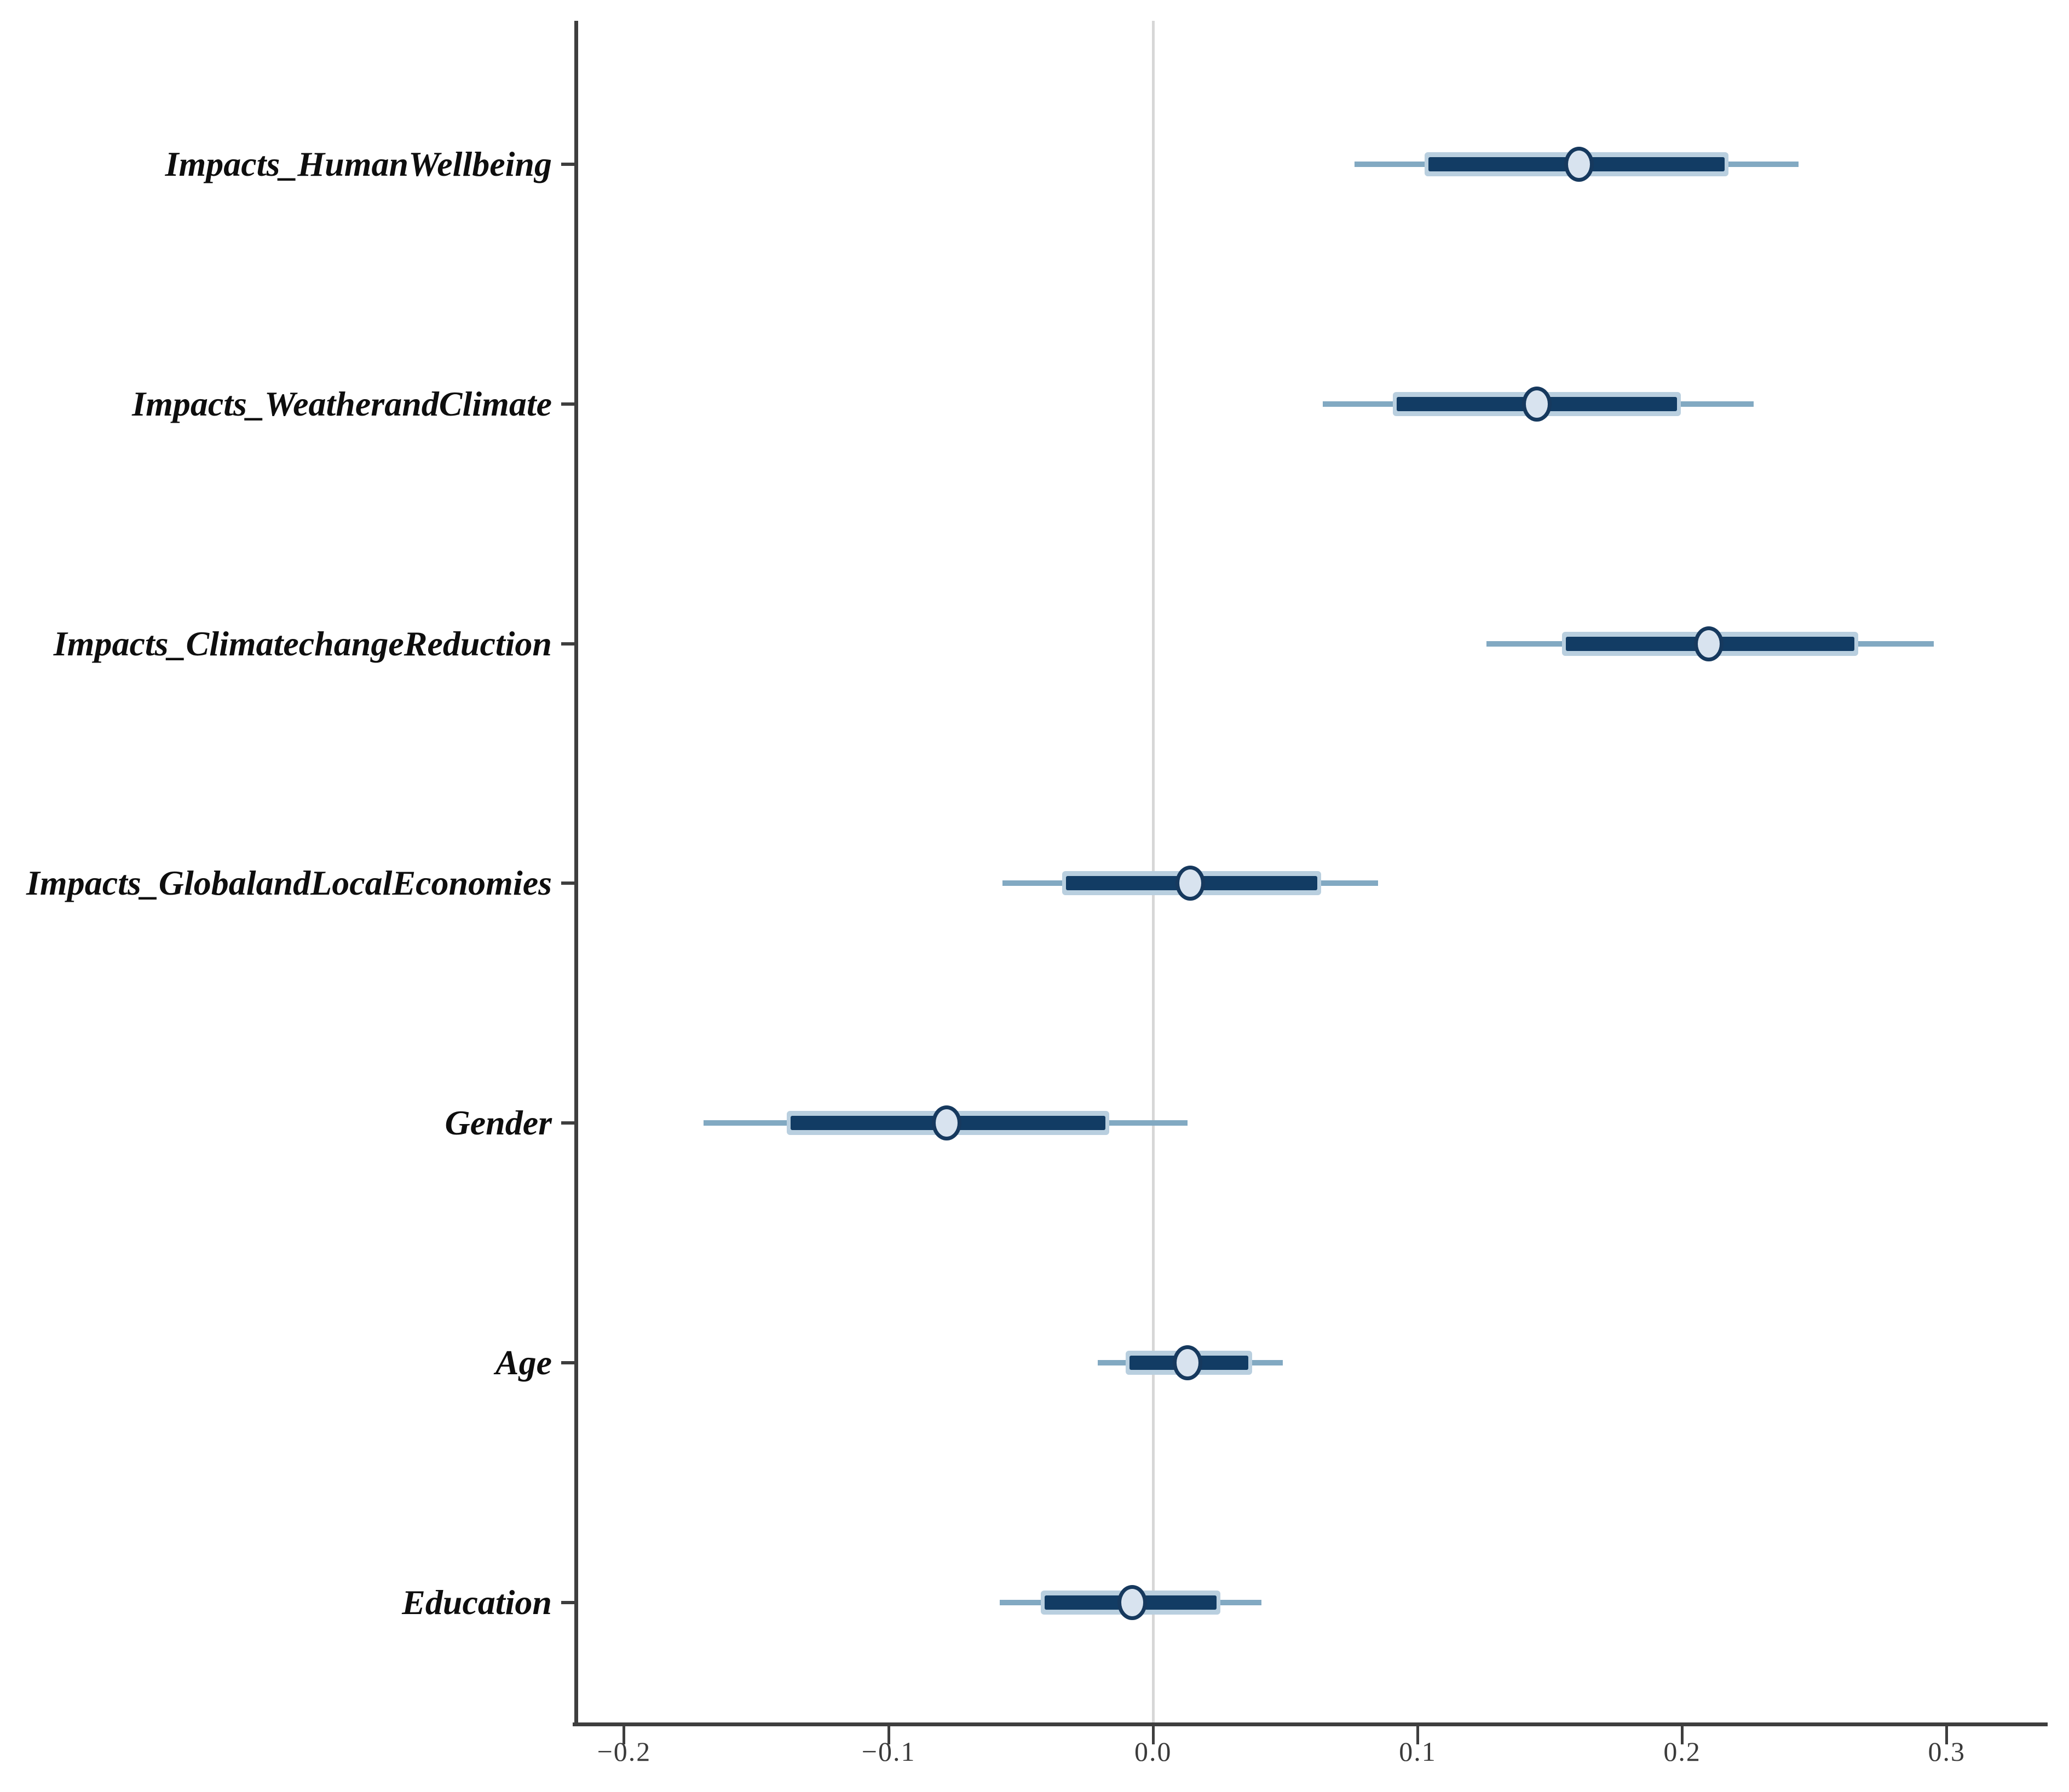  What do you see at coordinates (477, 1602) in the screenshot?
I see `y-axis-label: Education` at bounding box center [477, 1602].